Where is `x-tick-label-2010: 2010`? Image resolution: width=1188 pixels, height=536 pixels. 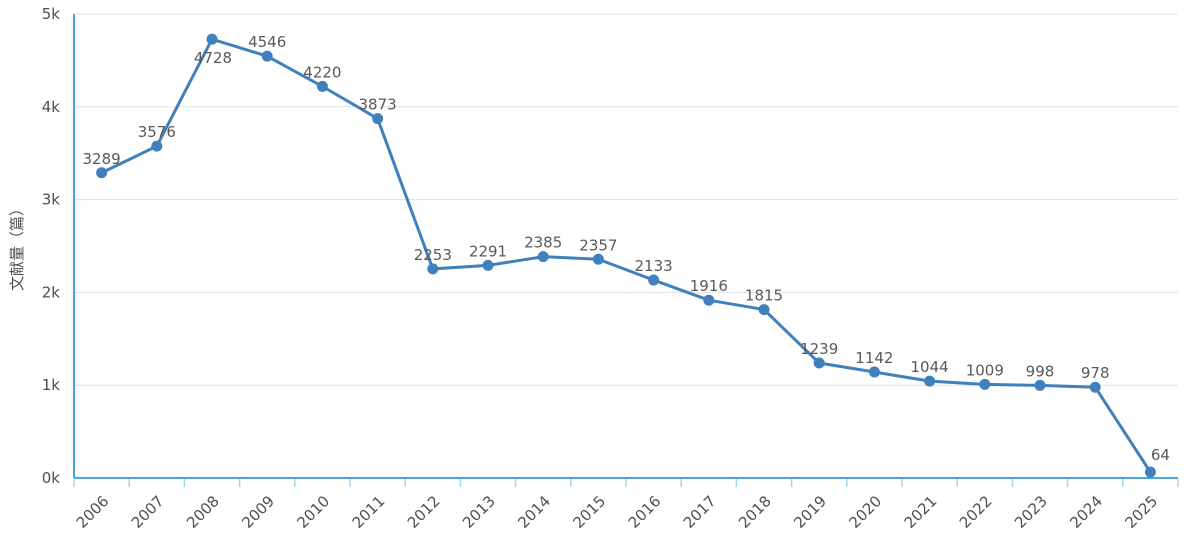
x-tick-label-2010: 2010 is located at coordinates (313, 512).